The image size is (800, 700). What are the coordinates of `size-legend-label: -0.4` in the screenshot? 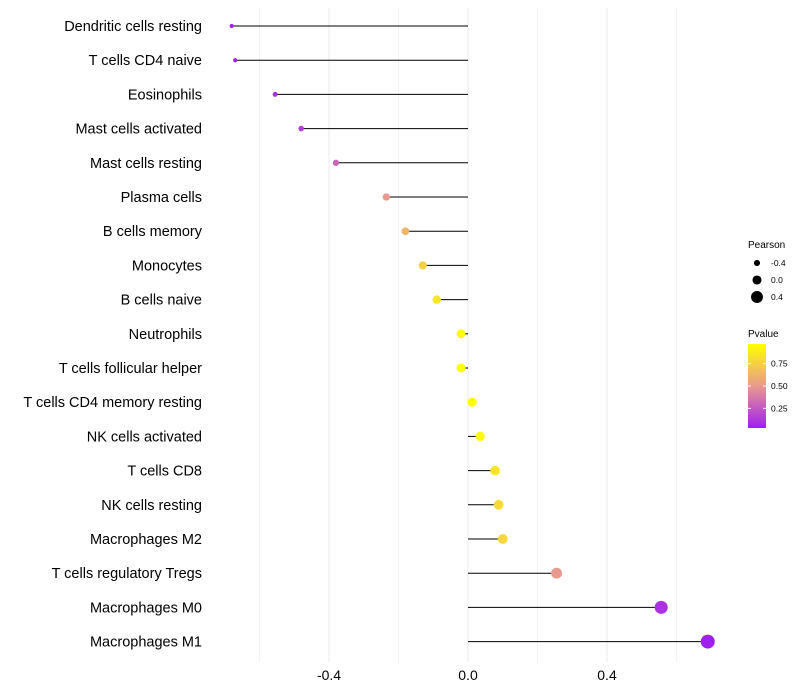 It's located at (778, 263).